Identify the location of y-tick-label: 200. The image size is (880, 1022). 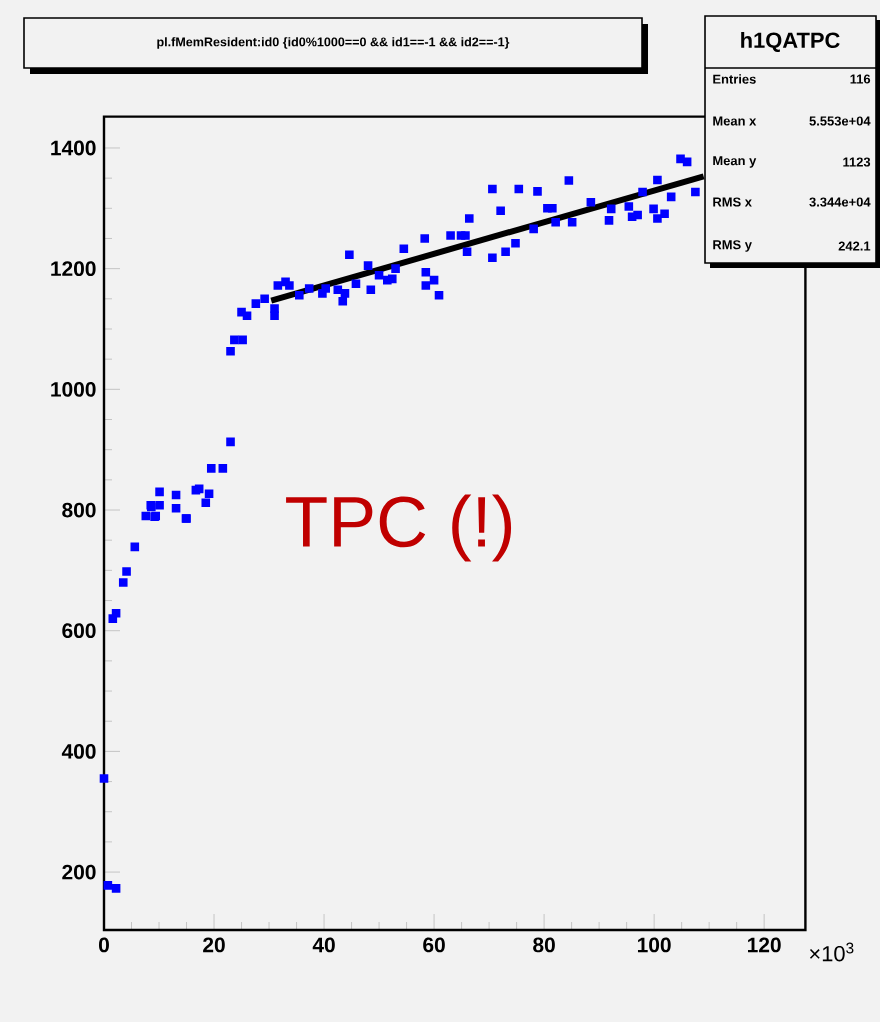
(79, 872).